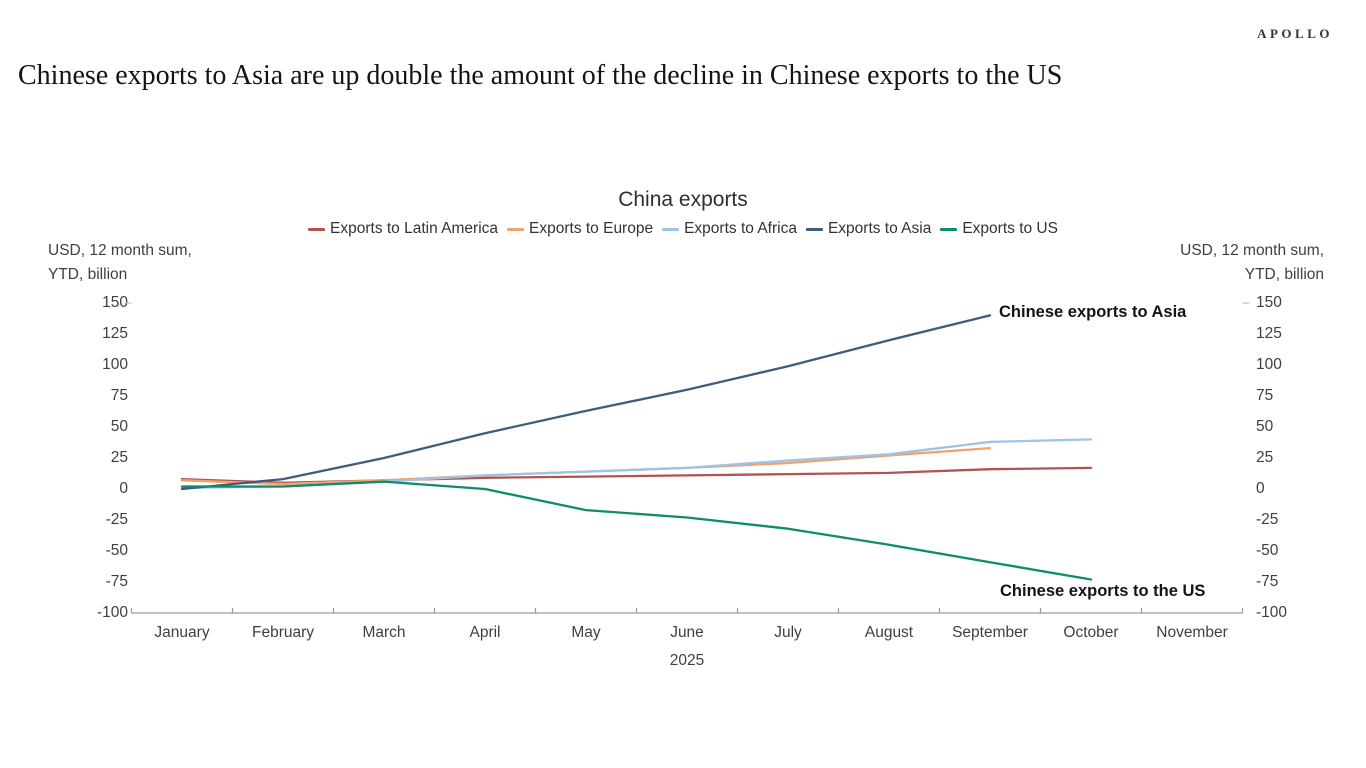 This screenshot has width=1366, height=768. I want to click on legend-item-latin-america: Exports to Latin America, so click(403, 229).